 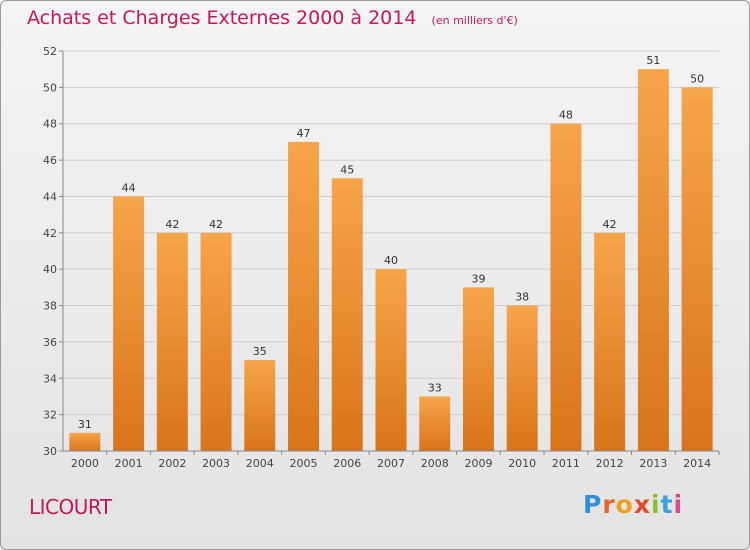 I want to click on bar-value-label: 50, so click(x=697, y=78).